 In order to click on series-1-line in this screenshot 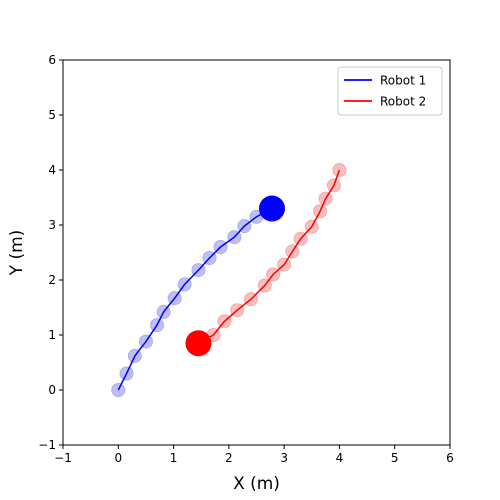, I will do `click(195, 299)`.